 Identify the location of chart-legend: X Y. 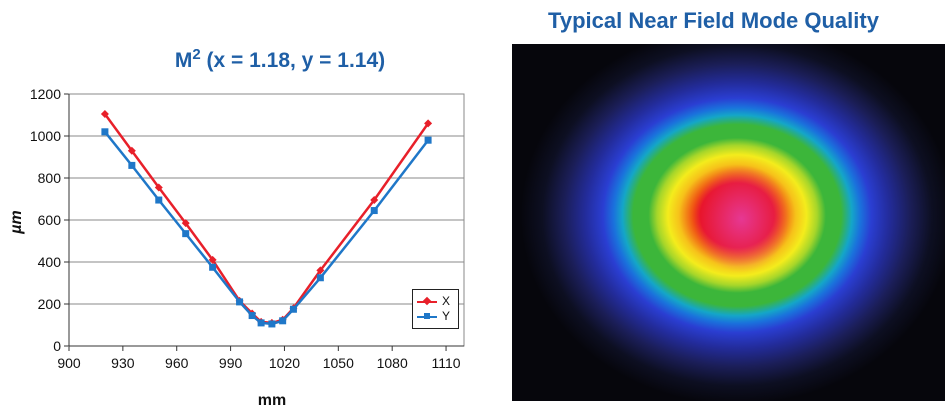
(435, 309).